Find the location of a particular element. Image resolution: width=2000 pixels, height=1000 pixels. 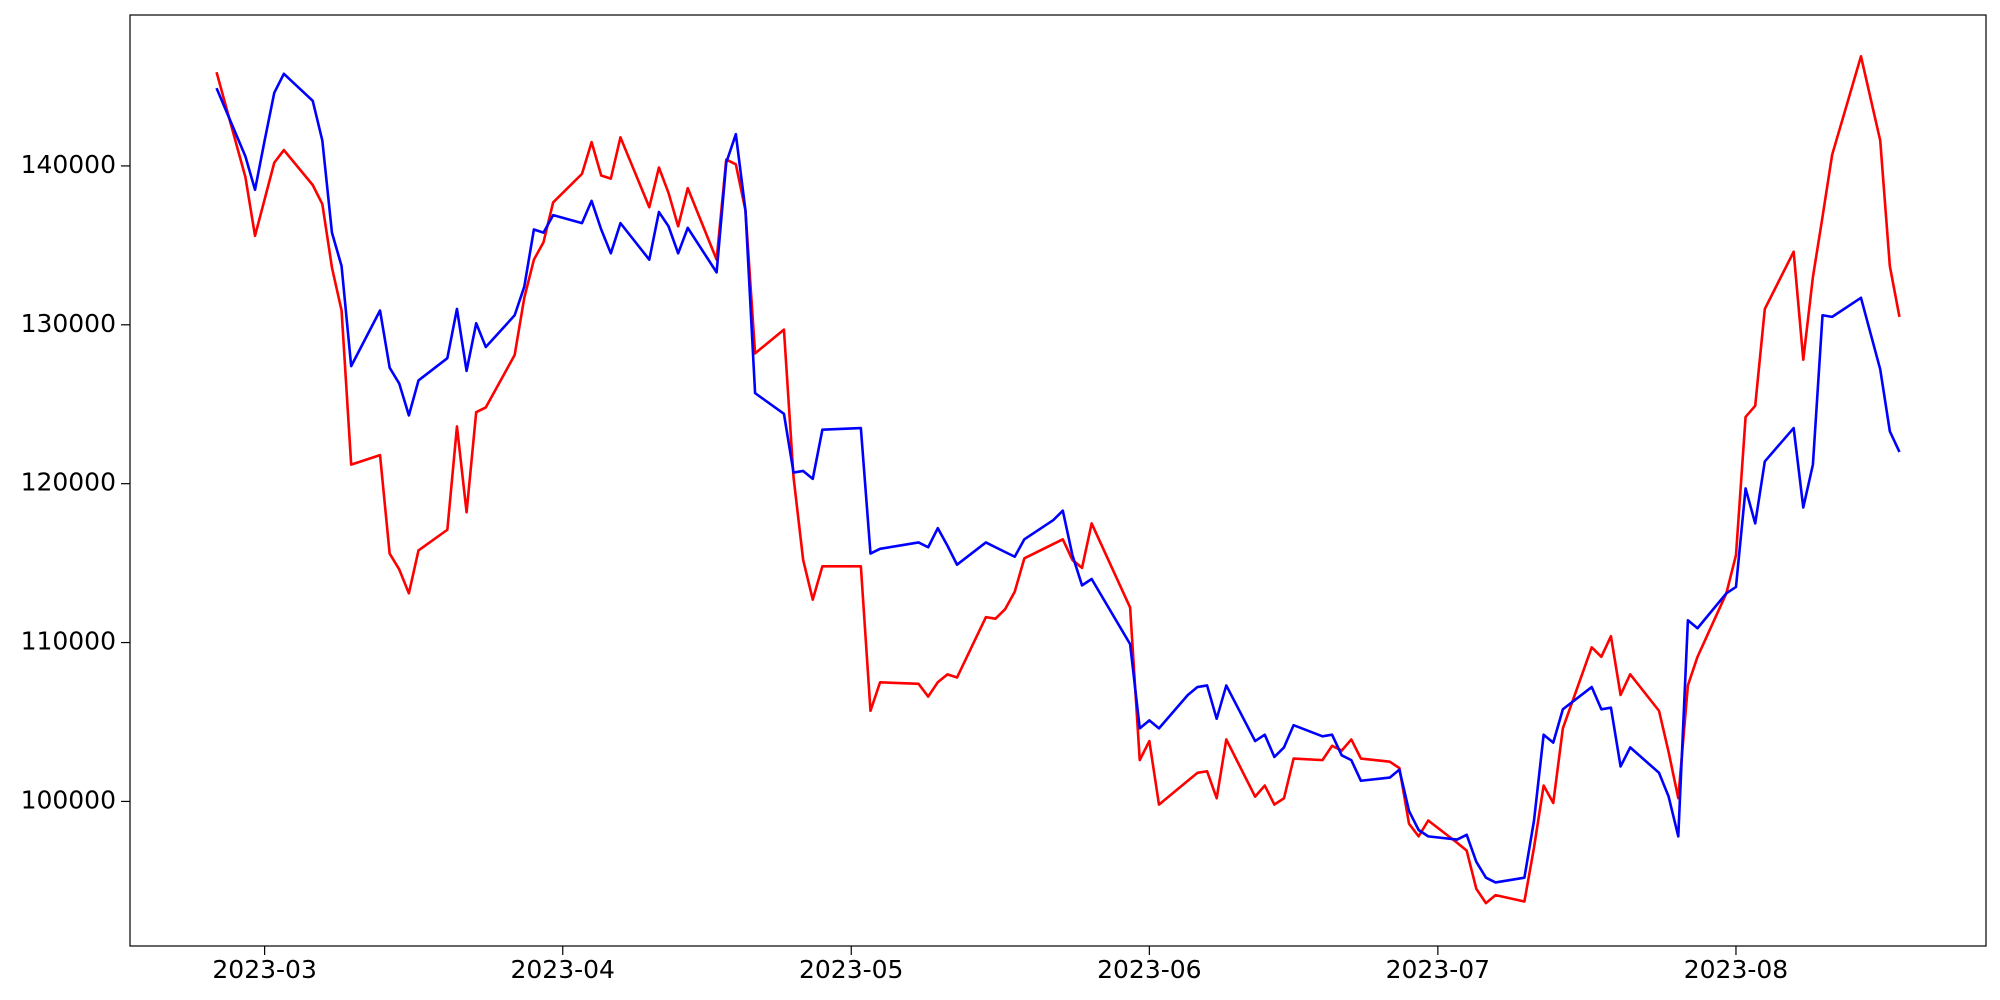

y-tick-label: 100000 is located at coordinates (68, 799).